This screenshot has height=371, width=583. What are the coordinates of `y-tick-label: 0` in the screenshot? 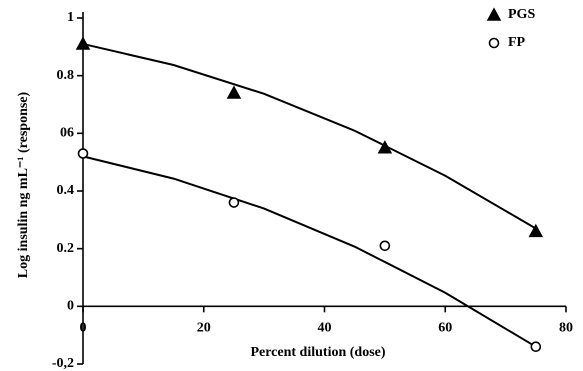 It's located at (70, 306).